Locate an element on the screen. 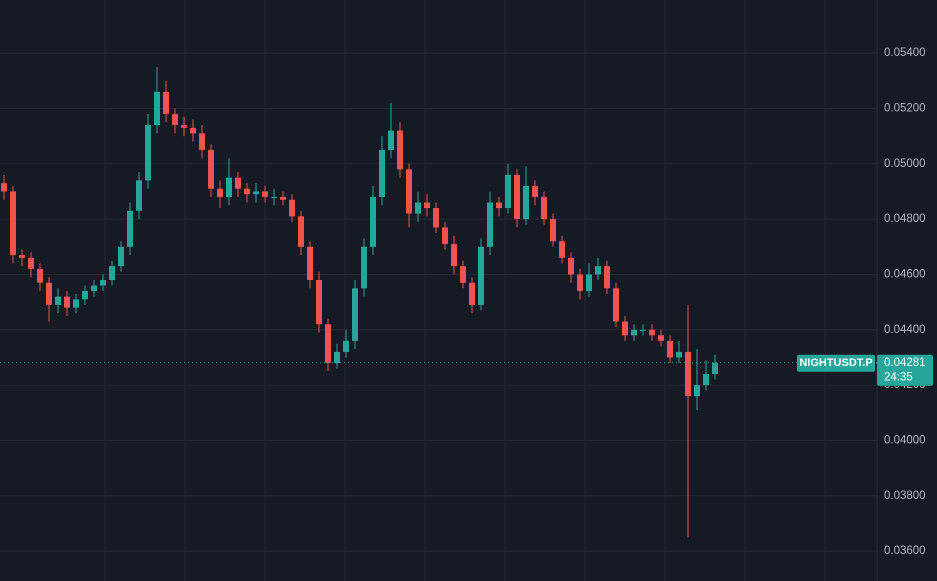 Image resolution: width=937 pixels, height=581 pixels. symbol-label: NIGHTUSDT.P is located at coordinates (835, 363).